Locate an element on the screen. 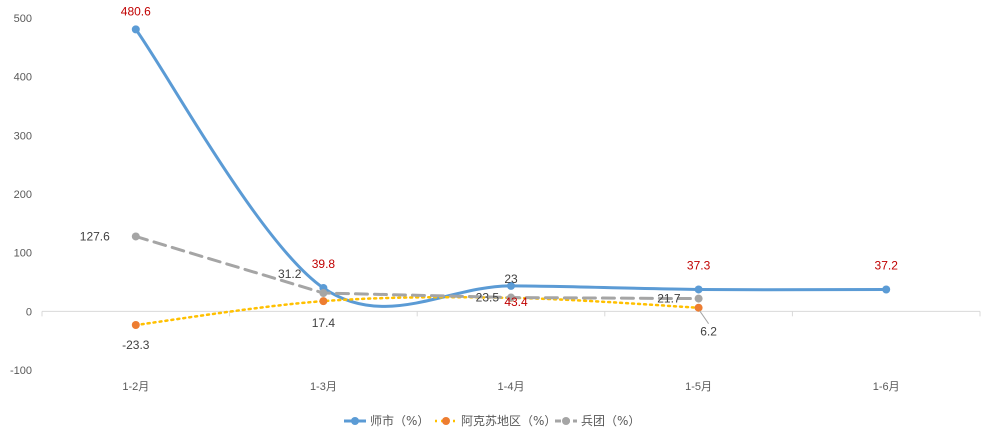 Image resolution: width=995 pixels, height=436 pixels. data-label: 31.2 is located at coordinates (290, 274).